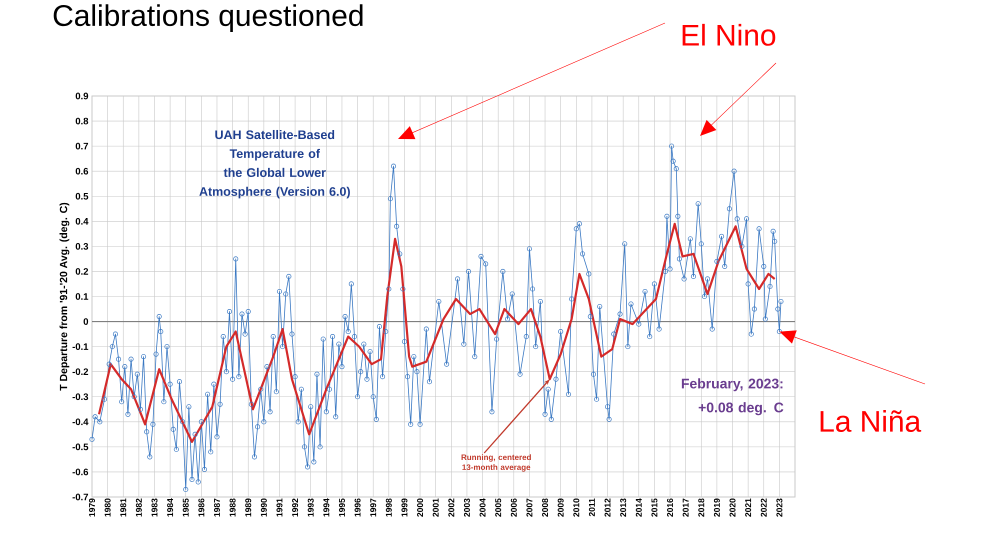 This screenshot has height=551, width=988. I want to click on x-tick-label: 1994, so click(326, 507).